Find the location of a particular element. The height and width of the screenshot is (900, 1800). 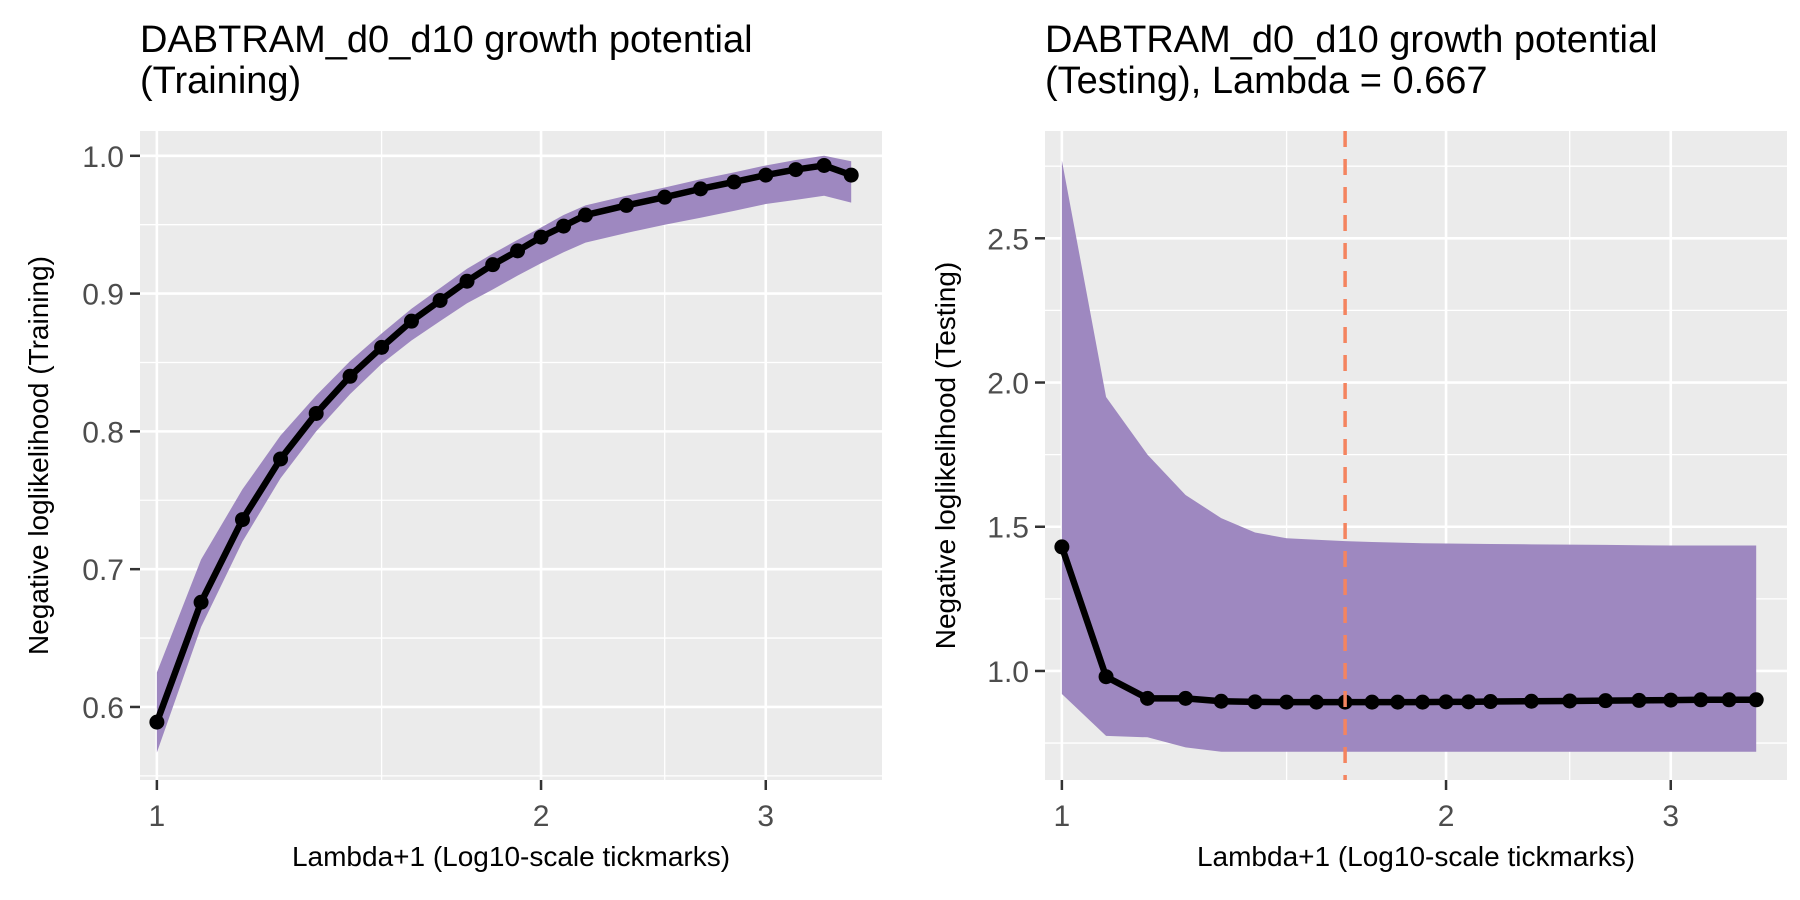

panel1-x-axis-label: Lambda+1 (Log10-scale tickmarks) is located at coordinates (511, 856).